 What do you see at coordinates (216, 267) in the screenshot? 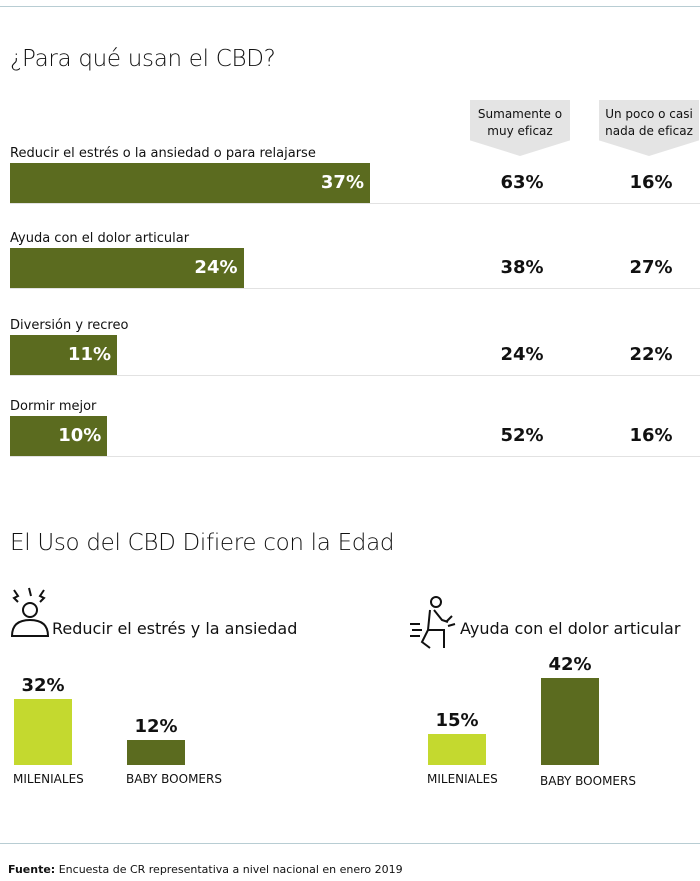
I see `bar-value-label: 24%` at bounding box center [216, 267].